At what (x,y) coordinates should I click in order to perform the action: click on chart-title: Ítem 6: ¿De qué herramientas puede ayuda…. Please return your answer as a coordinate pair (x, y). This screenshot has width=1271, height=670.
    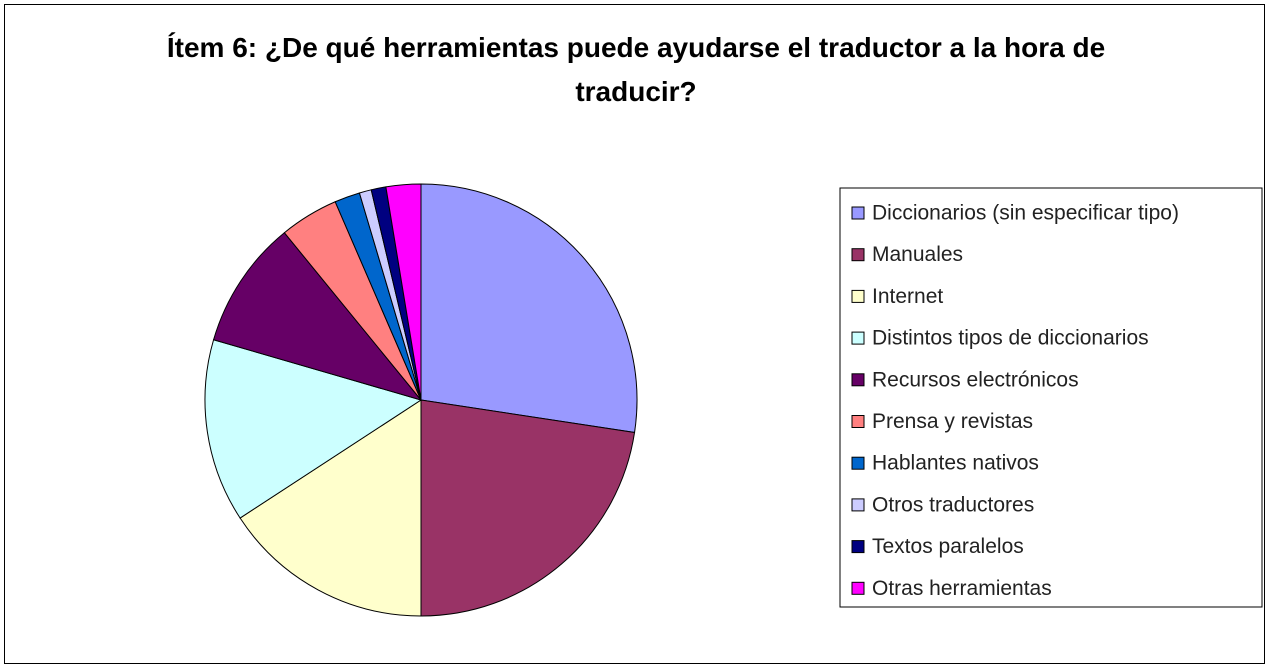
    Looking at the image, I should click on (636, 69).